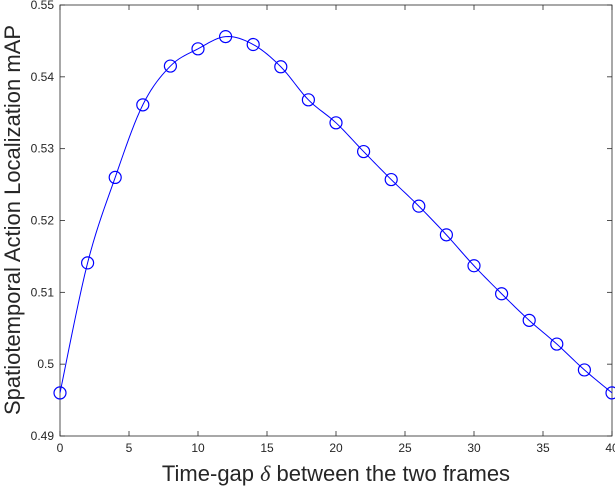  I want to click on y-tick-label: 0.51, so click(43, 292).